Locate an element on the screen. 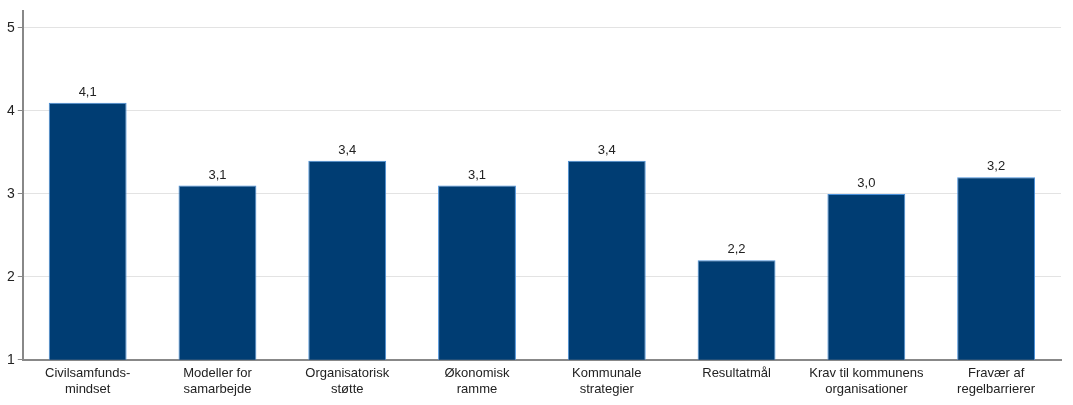  data-label: 3,0 is located at coordinates (866, 182).